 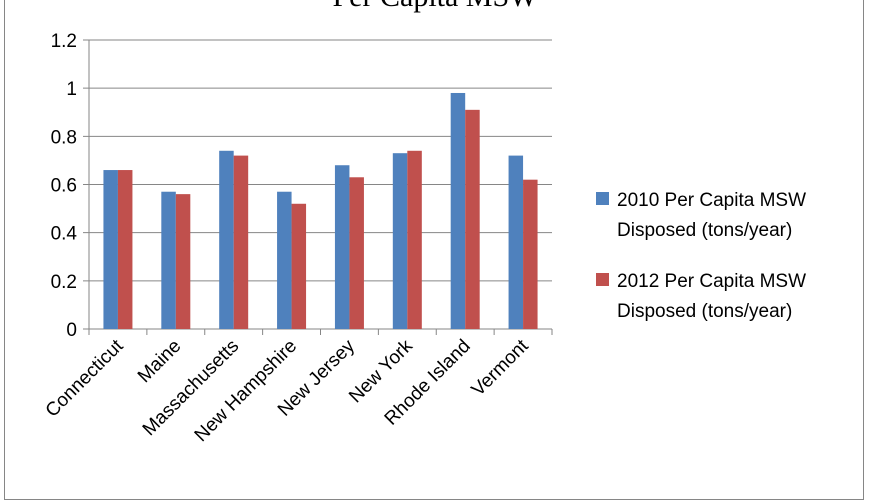 I want to click on y-tick-label: 0.8, so click(x=64, y=137).